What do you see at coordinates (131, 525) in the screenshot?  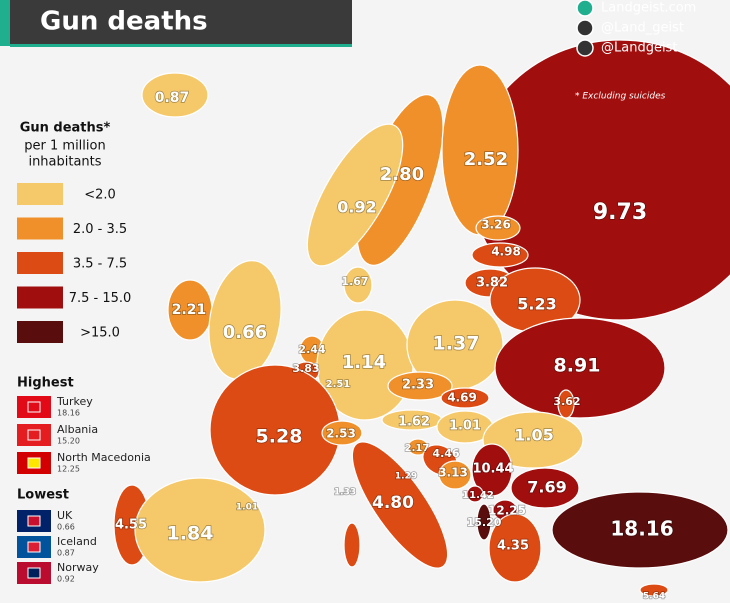 I see `map-label: 4.55` at bounding box center [131, 525].